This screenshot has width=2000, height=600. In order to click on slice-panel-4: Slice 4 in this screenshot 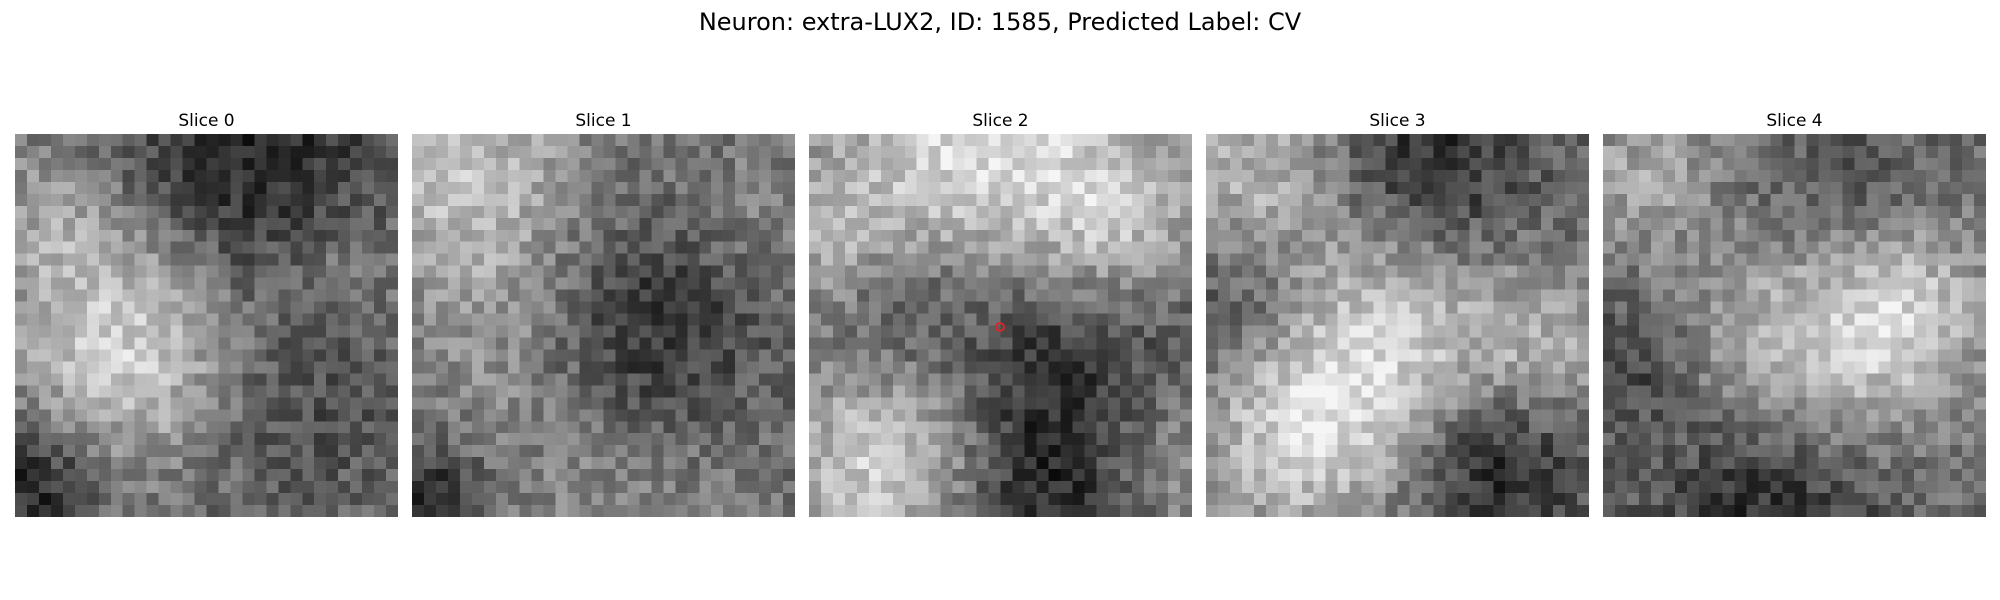, I will do `click(1794, 312)`.